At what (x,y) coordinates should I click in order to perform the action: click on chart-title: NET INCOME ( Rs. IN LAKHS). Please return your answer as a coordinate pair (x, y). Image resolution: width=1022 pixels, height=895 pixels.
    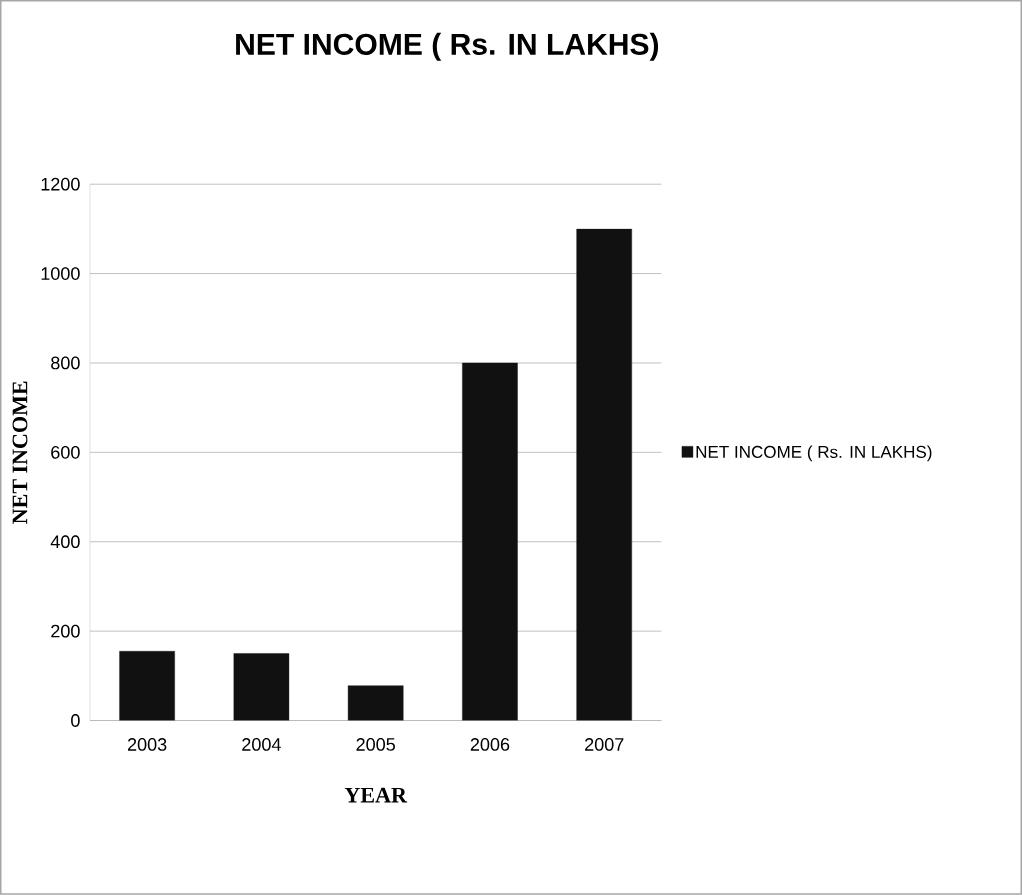
    Looking at the image, I should click on (447, 47).